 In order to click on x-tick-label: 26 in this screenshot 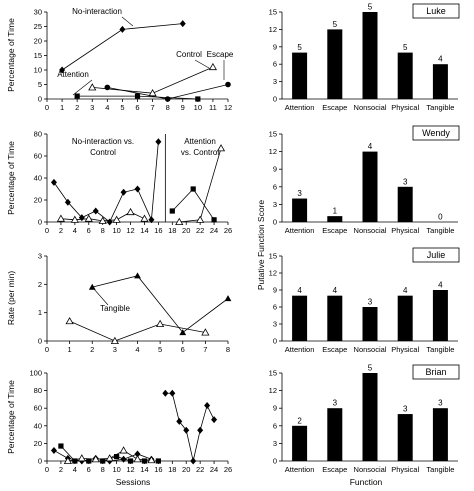, I will do `click(228, 230)`.